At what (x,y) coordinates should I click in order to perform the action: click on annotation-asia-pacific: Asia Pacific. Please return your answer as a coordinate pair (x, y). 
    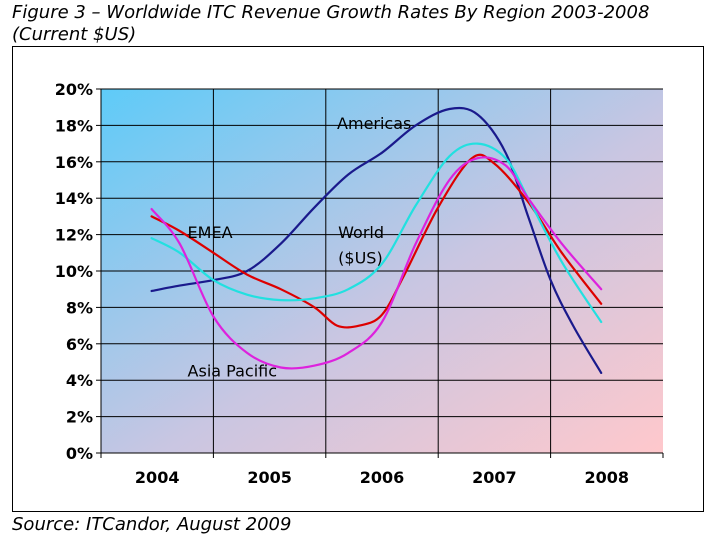
    Looking at the image, I should click on (232, 371).